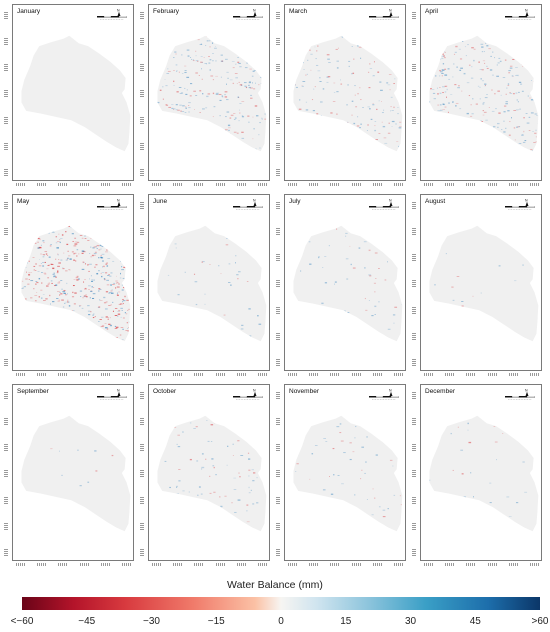  What do you see at coordinates (475, 621) in the screenshot?
I see `legend-tick-label: 45` at bounding box center [475, 621].